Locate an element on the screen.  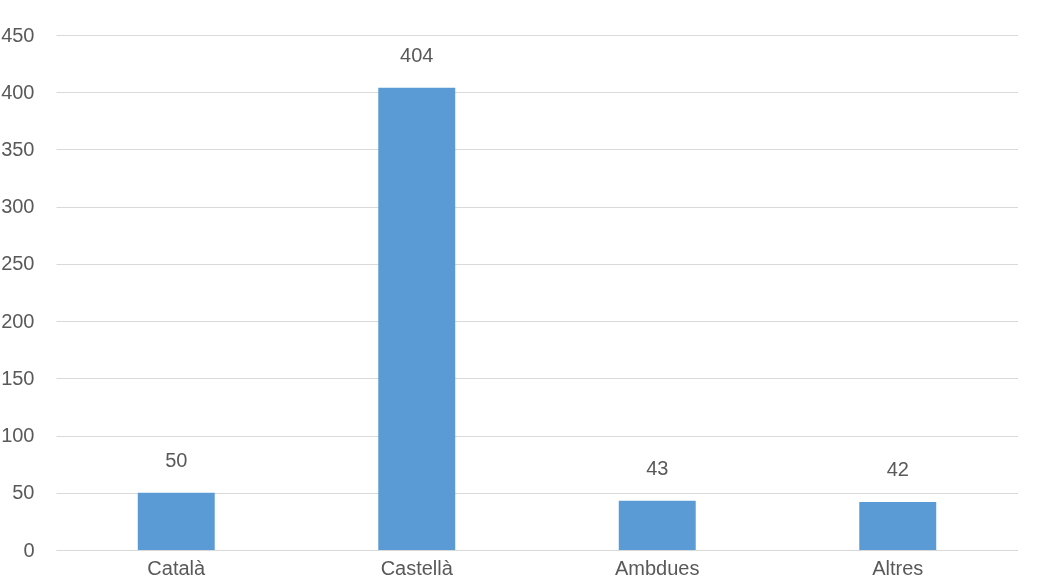
y-tick-label: 0 is located at coordinates (29, 549).